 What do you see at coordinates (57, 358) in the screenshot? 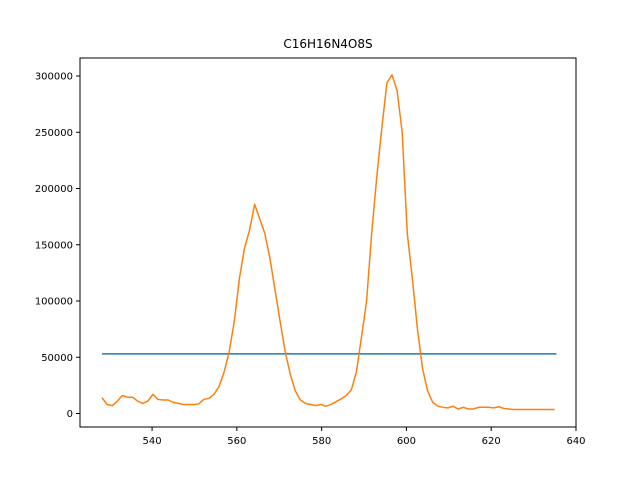
I see `y-tick-label: 50000` at bounding box center [57, 358].